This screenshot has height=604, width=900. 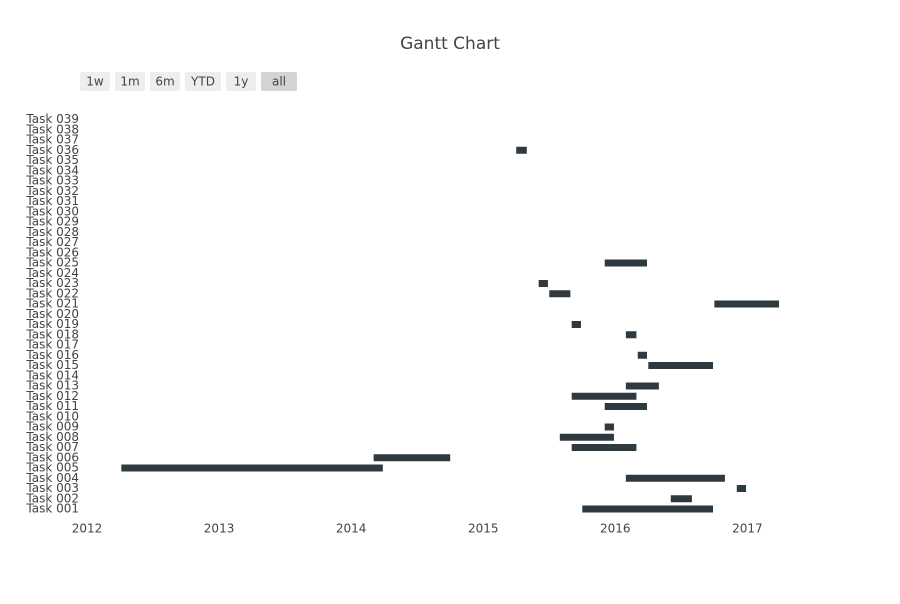 What do you see at coordinates (87, 529) in the screenshot?
I see `x-tick-label: 2012` at bounding box center [87, 529].